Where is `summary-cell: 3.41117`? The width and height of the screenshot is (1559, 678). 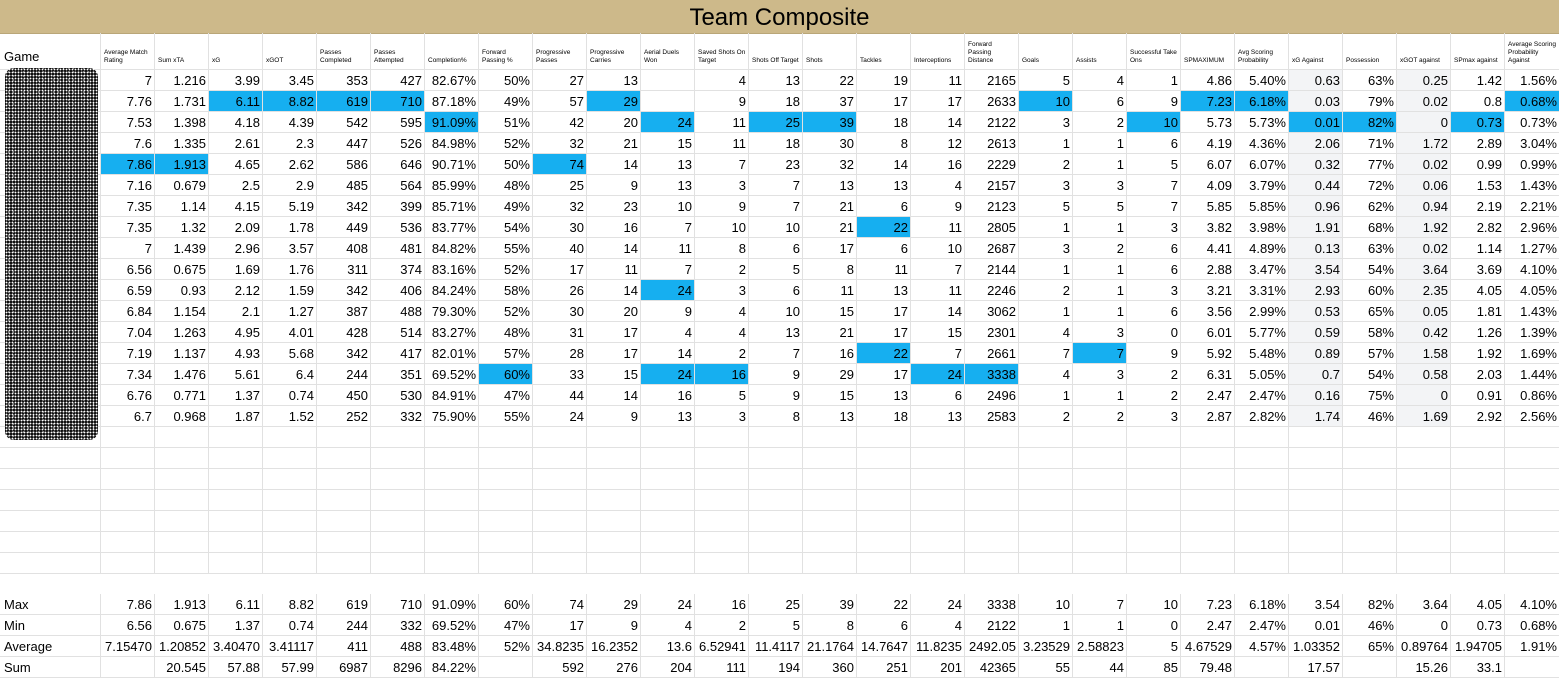
summary-cell: 3.41117 is located at coordinates (290, 646).